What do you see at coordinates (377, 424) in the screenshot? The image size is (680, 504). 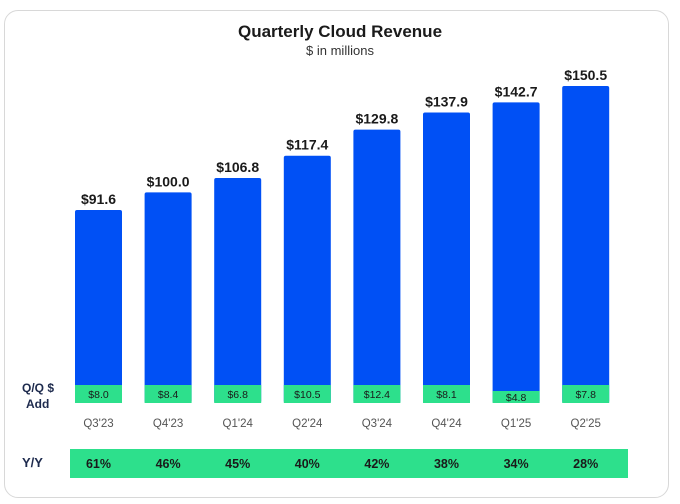 I see `x-tick-label-4: Q3'24` at bounding box center [377, 424].